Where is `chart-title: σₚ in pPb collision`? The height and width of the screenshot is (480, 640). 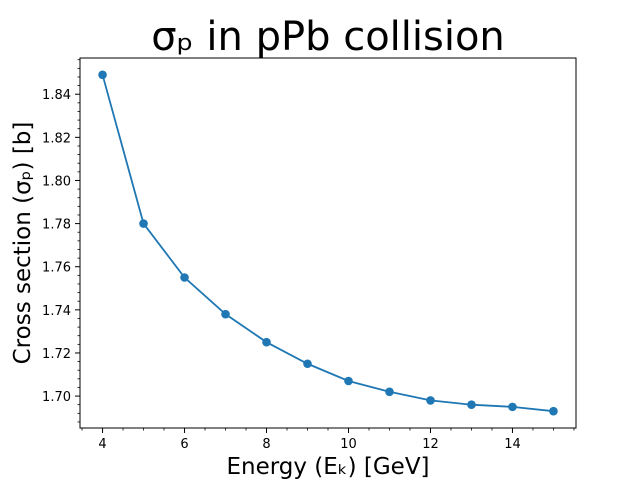
chart-title: σₚ in pPb collision is located at coordinates (328, 37).